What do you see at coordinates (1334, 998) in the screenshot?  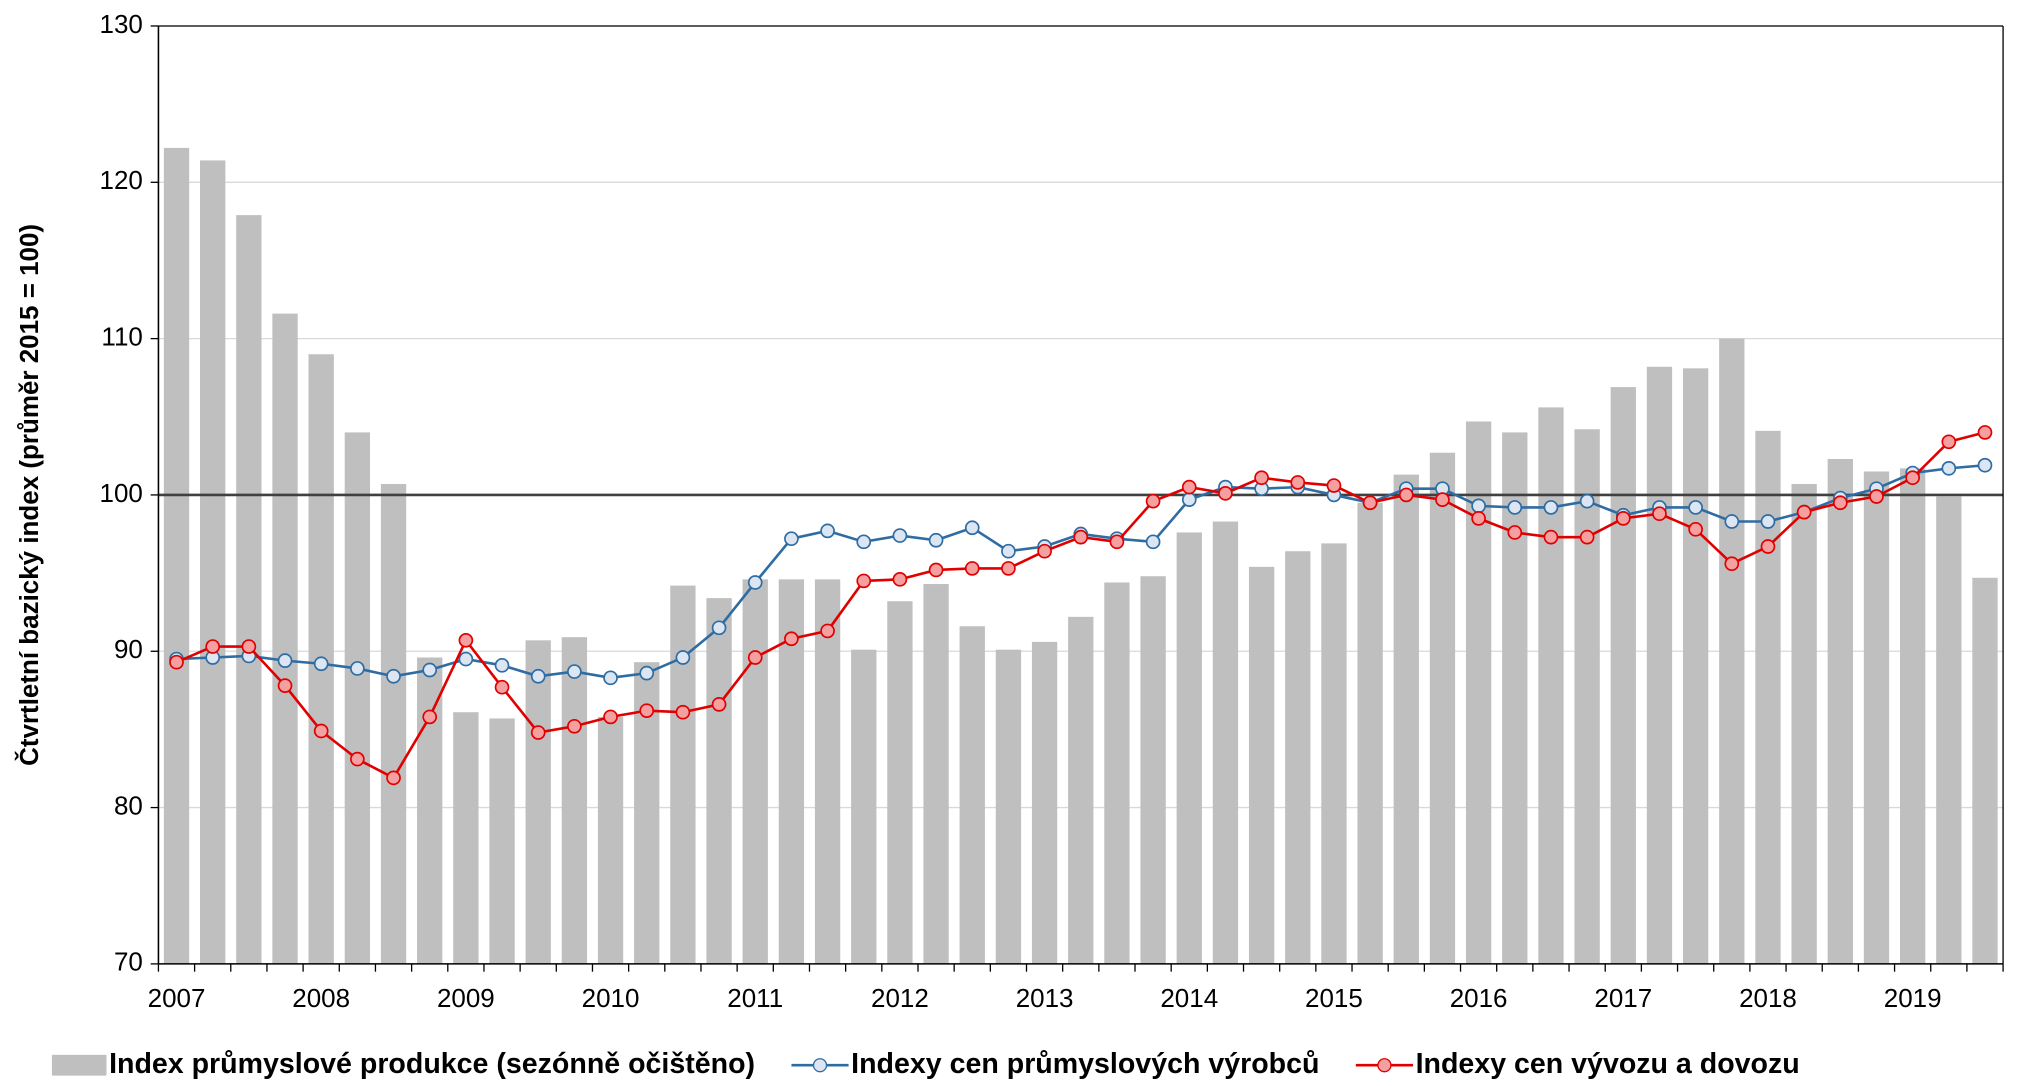 I see `x-tick-label: 2015` at bounding box center [1334, 998].